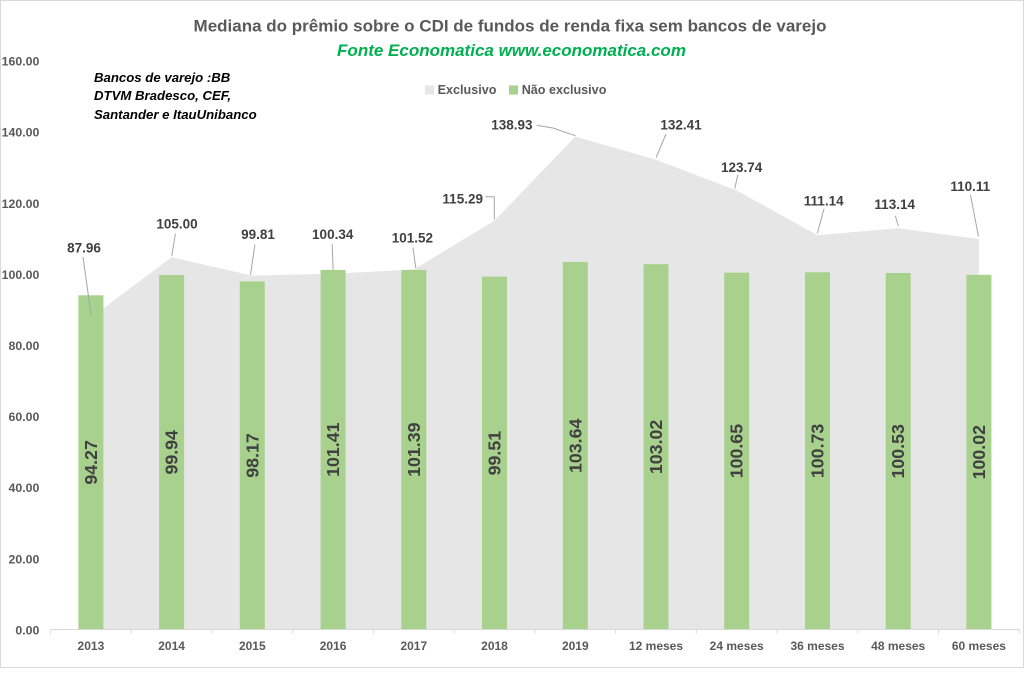 The image size is (1024, 673). I want to click on svg-text: 111.14, so click(824, 201).